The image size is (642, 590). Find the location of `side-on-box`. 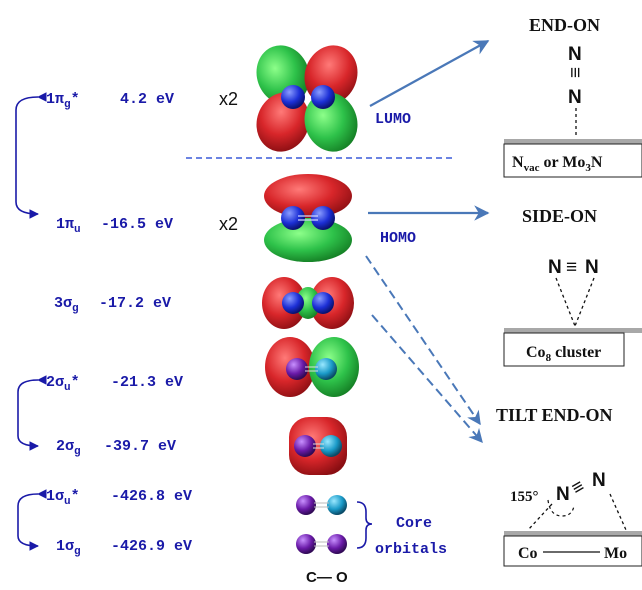

side-on-box is located at coordinates (564, 349).